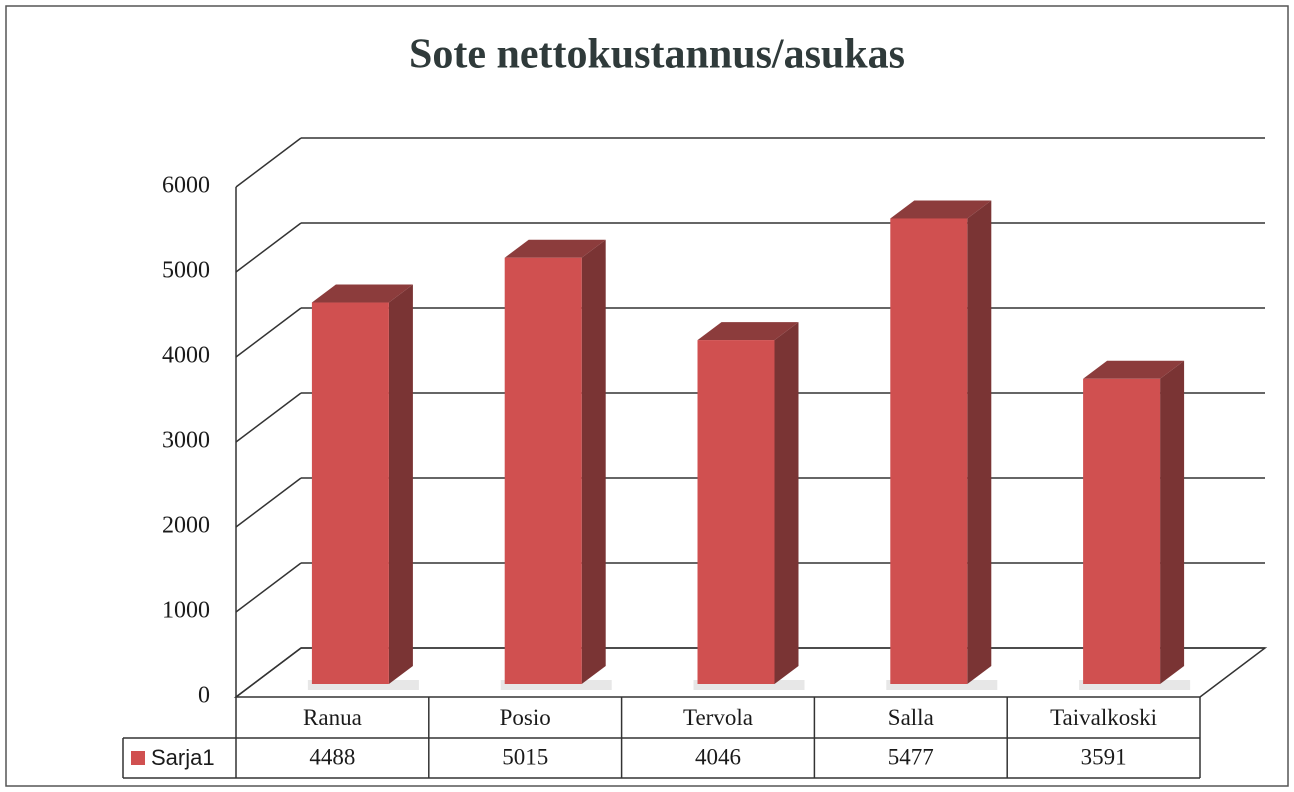 The height and width of the screenshot is (792, 1294). What do you see at coordinates (183, 757) in the screenshot?
I see `legend-label: Sarja1` at bounding box center [183, 757].